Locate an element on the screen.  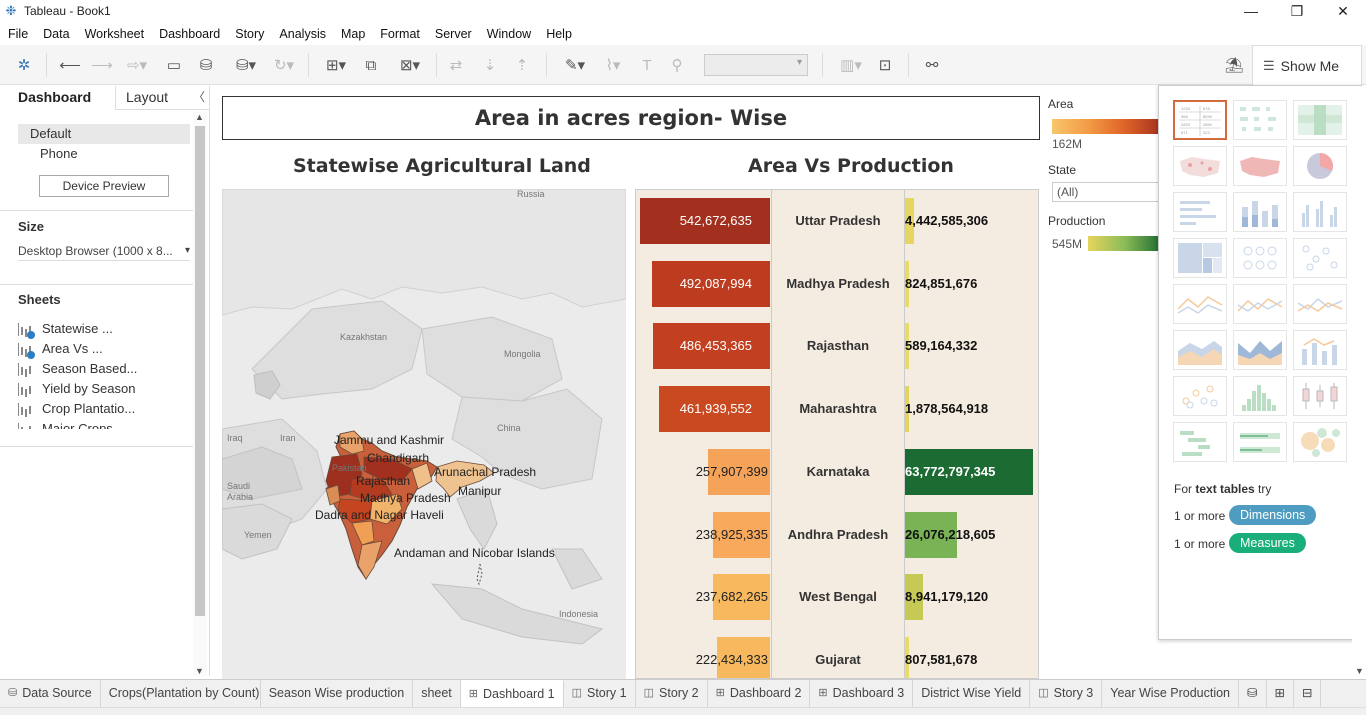
maximize-button: ❐ is located at coordinates (1297, 10).